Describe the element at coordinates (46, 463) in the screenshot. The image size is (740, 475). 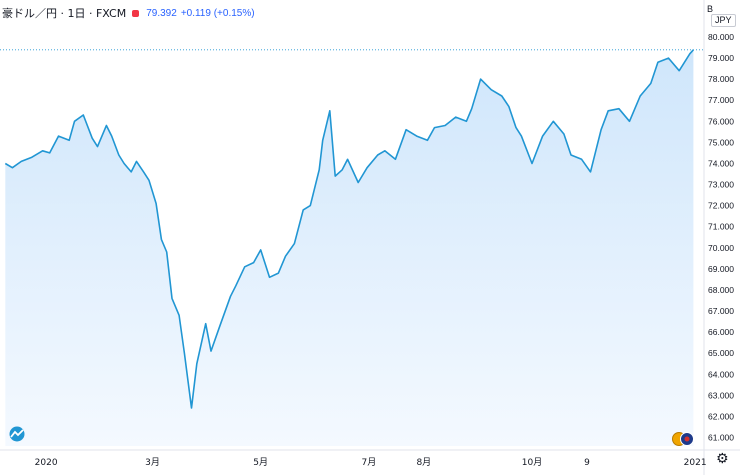
I see `x-tick-label: 2020` at that location.